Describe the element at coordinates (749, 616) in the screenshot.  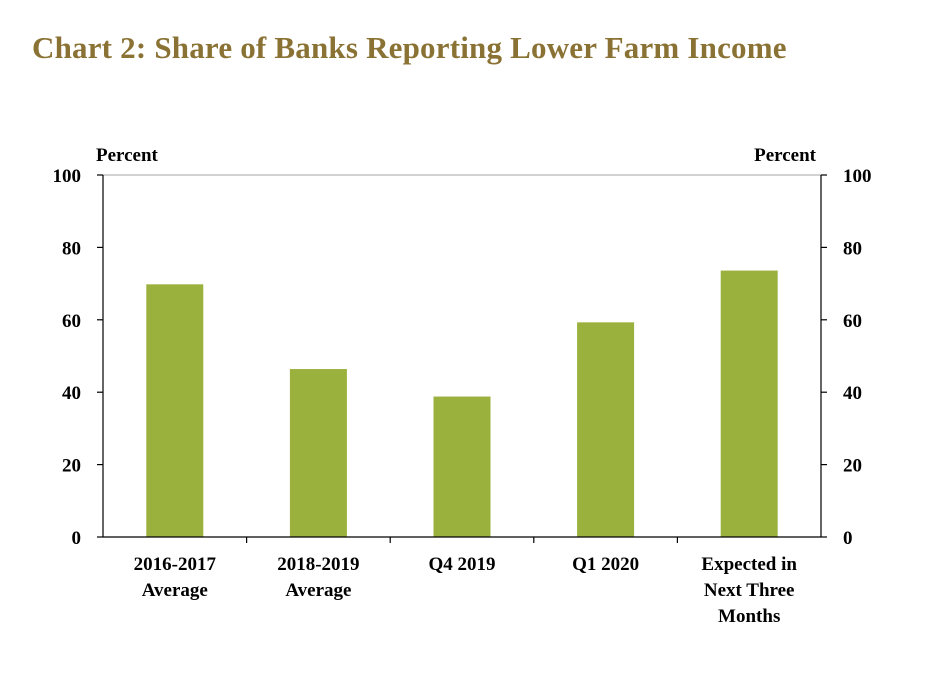
I see `x-category-label-line: Months` at that location.